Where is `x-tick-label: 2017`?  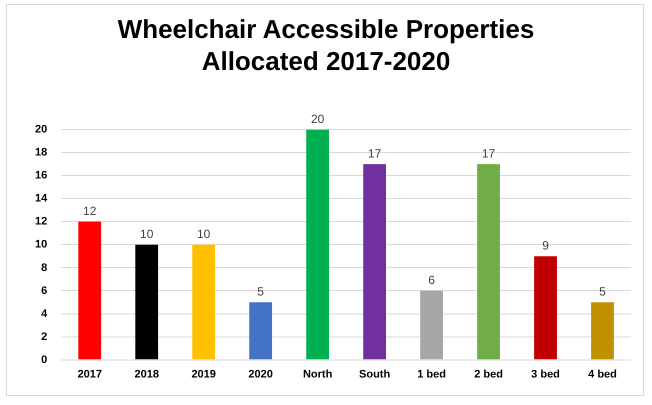
x-tick-label: 2017 is located at coordinates (89, 374).